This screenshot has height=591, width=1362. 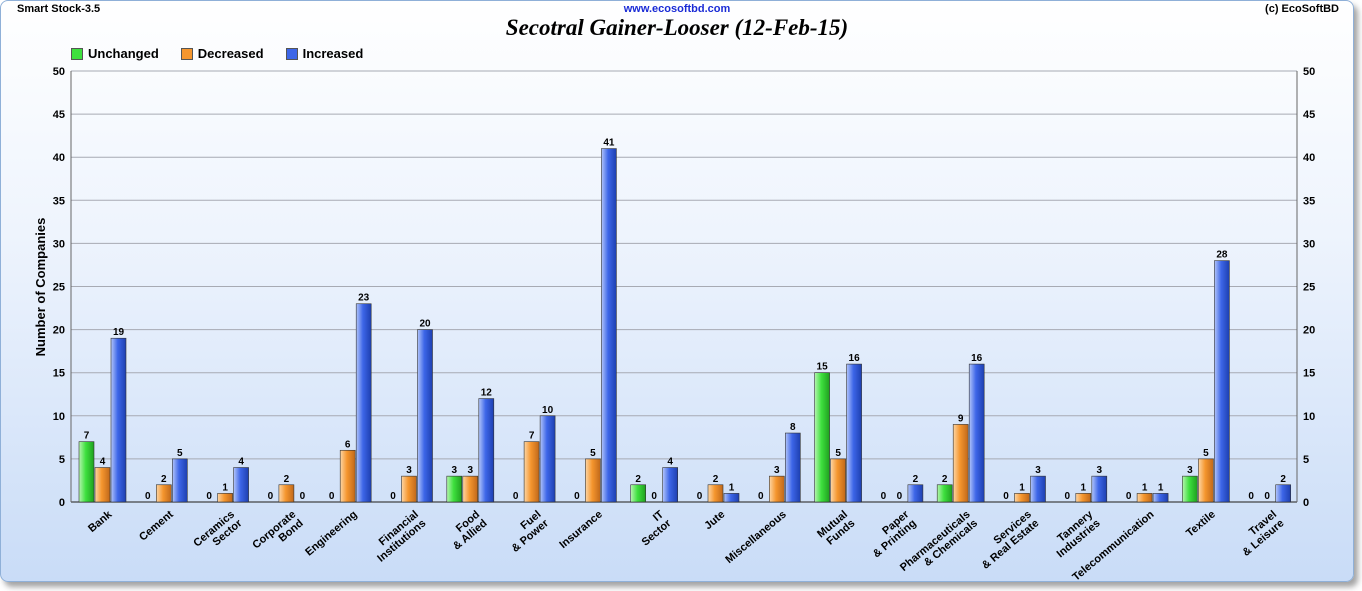 What do you see at coordinates (1309, 72) in the screenshot?
I see `y-tick-label-right: 50` at bounding box center [1309, 72].